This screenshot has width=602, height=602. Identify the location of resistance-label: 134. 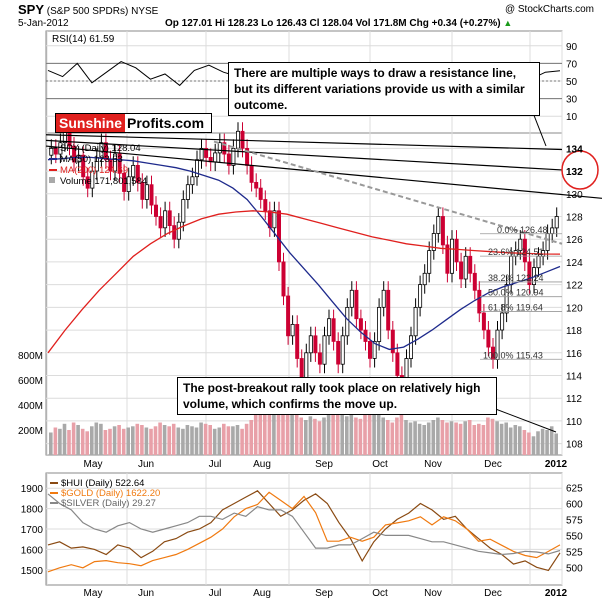
(574, 149).